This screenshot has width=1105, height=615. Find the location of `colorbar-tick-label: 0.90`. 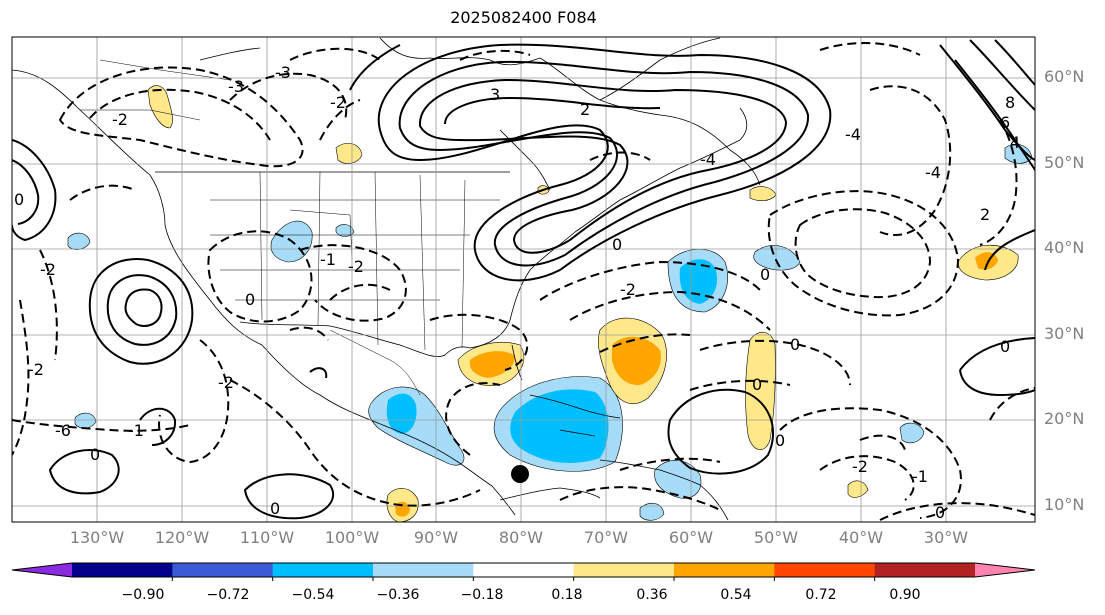

colorbar-tick-label: 0.90 is located at coordinates (905, 595).